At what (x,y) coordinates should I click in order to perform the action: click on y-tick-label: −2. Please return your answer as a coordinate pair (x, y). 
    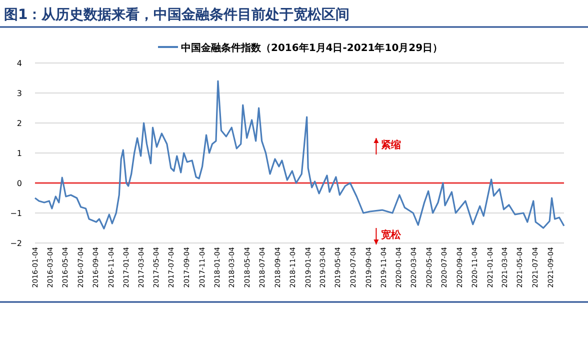
    Looking at the image, I should click on (16, 243).